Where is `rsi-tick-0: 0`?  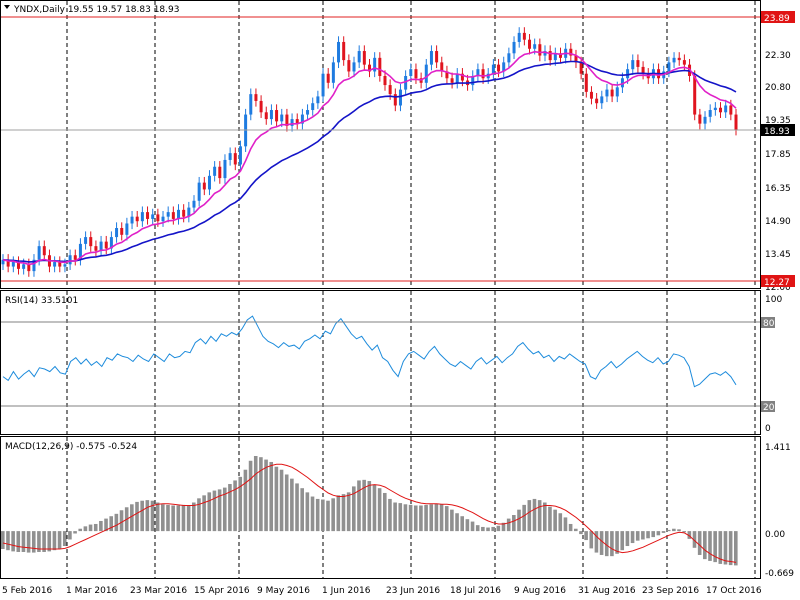 rsi-tick-0: 0 is located at coordinates (768, 429).